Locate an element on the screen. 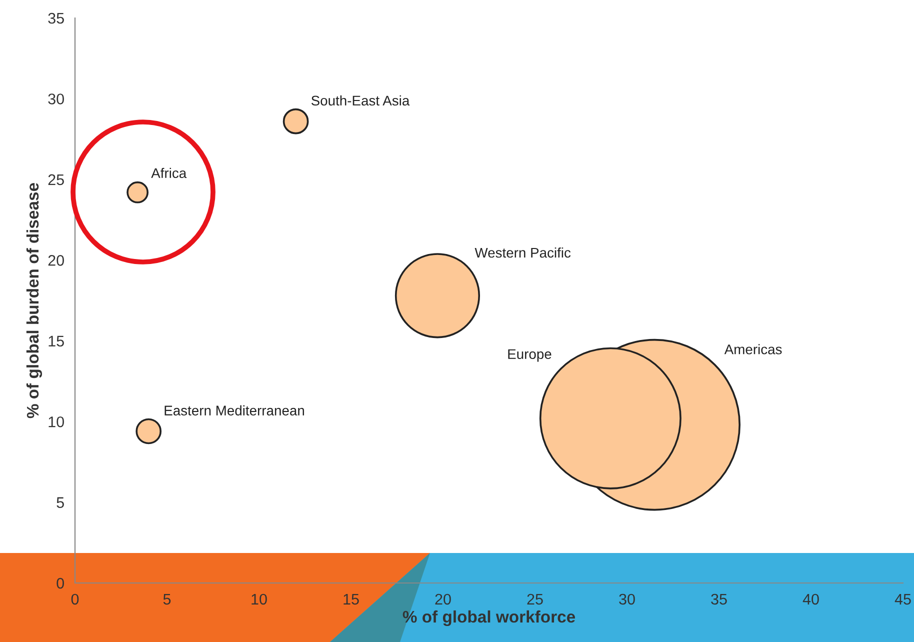  series-label: Europe is located at coordinates (530, 355).